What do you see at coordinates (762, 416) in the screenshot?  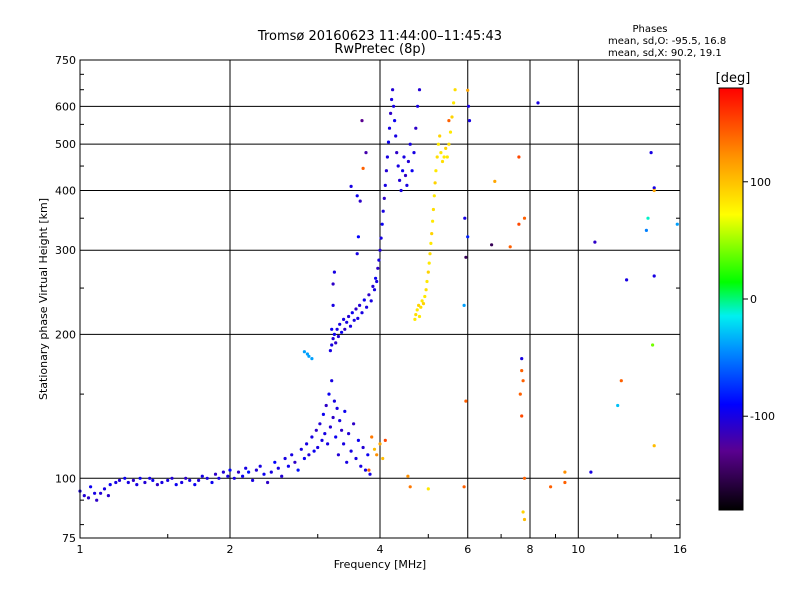 I see `colorbar-tick-label: -100` at bounding box center [762, 416].